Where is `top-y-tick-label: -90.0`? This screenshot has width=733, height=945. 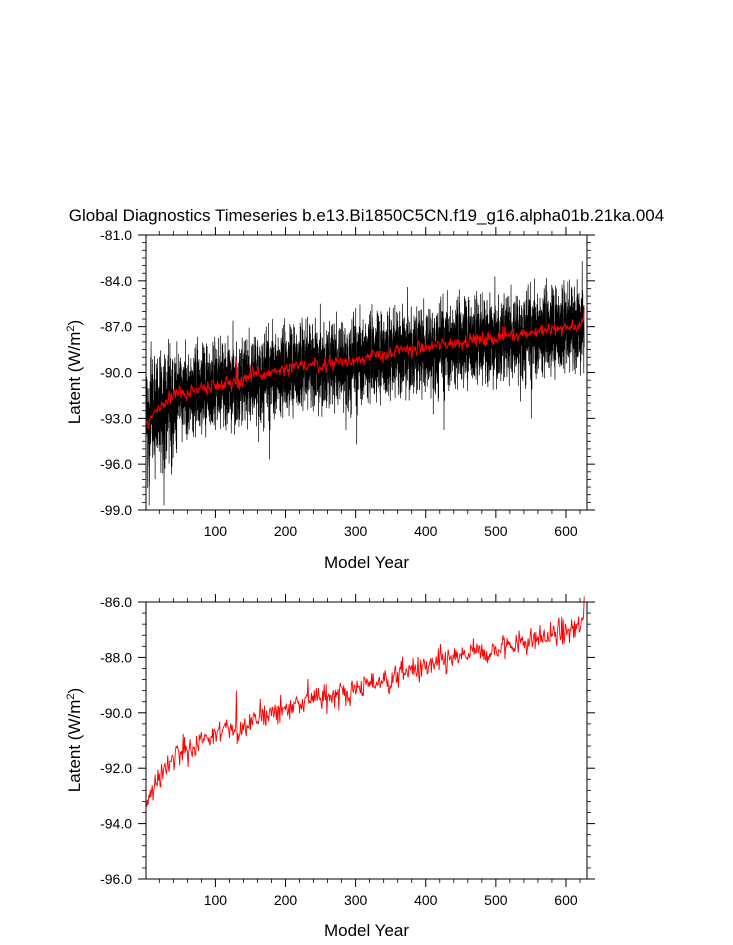
top-y-tick-label: -90.0 is located at coordinates (116, 373).